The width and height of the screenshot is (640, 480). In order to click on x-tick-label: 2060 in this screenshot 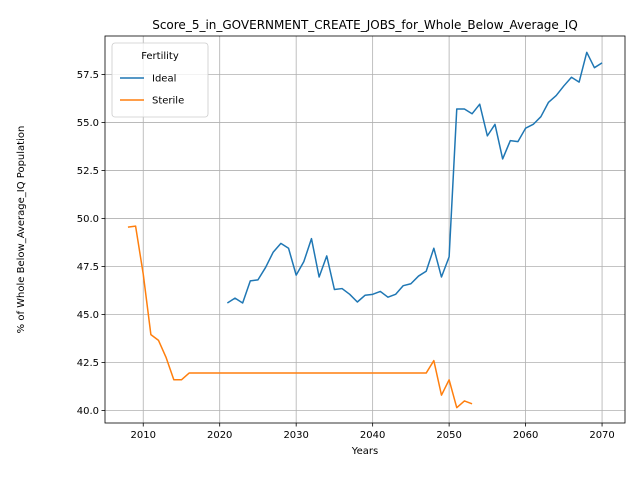, I will do `click(525, 435)`.